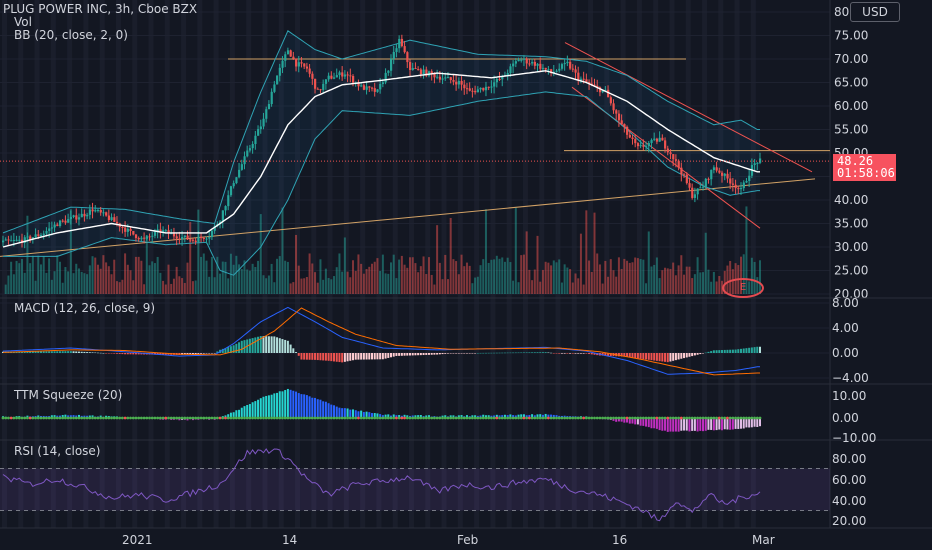 The height and width of the screenshot is (550, 932). Describe the element at coordinates (875, 12) in the screenshot. I see `currency-button: USD` at that location.